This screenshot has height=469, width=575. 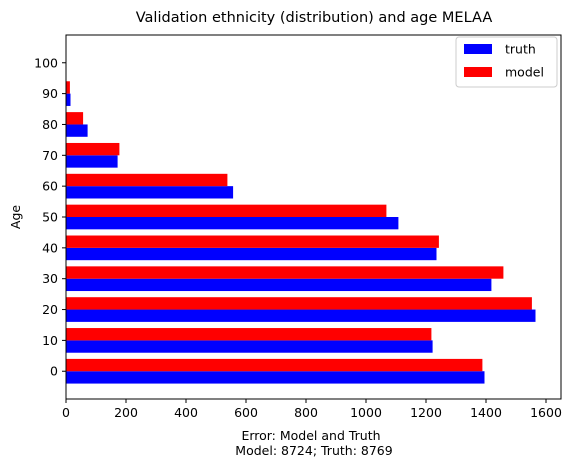 I want to click on x-tick-label: 400, so click(x=186, y=412).